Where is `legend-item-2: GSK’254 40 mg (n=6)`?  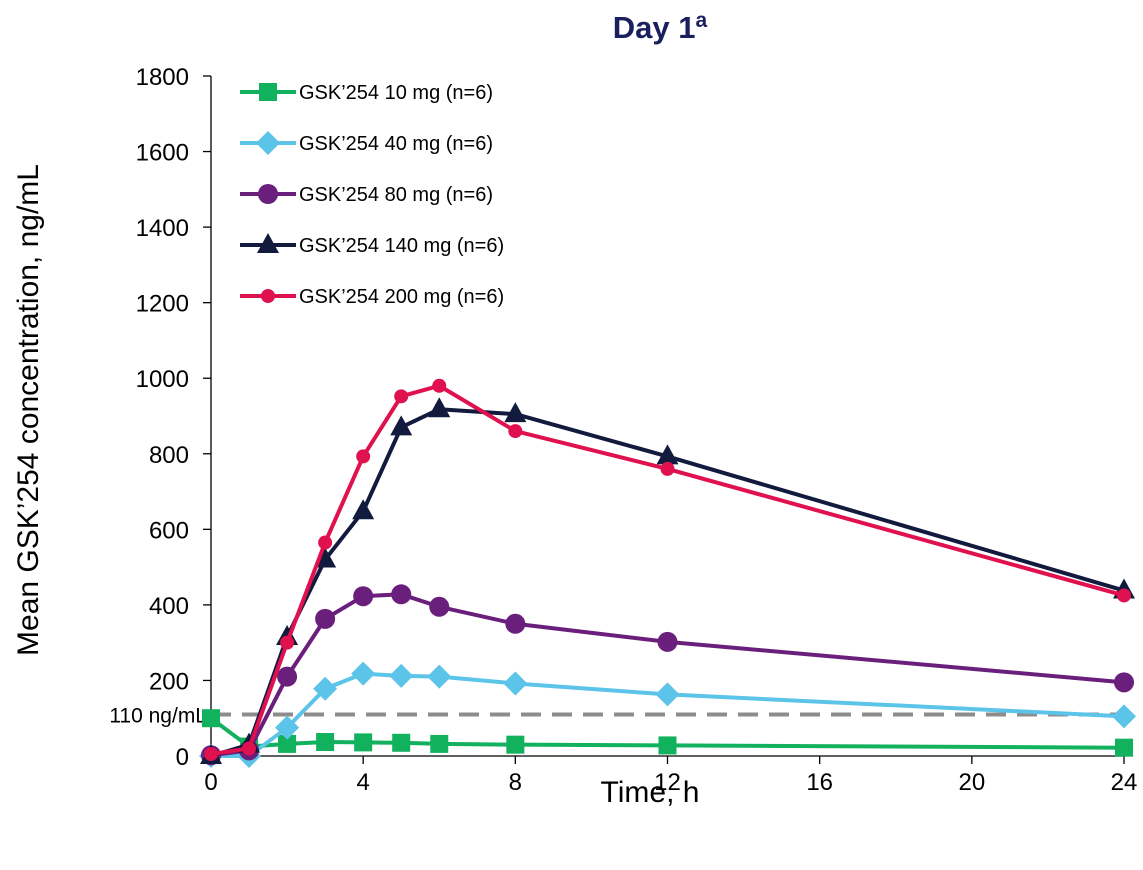 legend-item-2: GSK’254 40 mg (n=6) is located at coordinates (366, 143).